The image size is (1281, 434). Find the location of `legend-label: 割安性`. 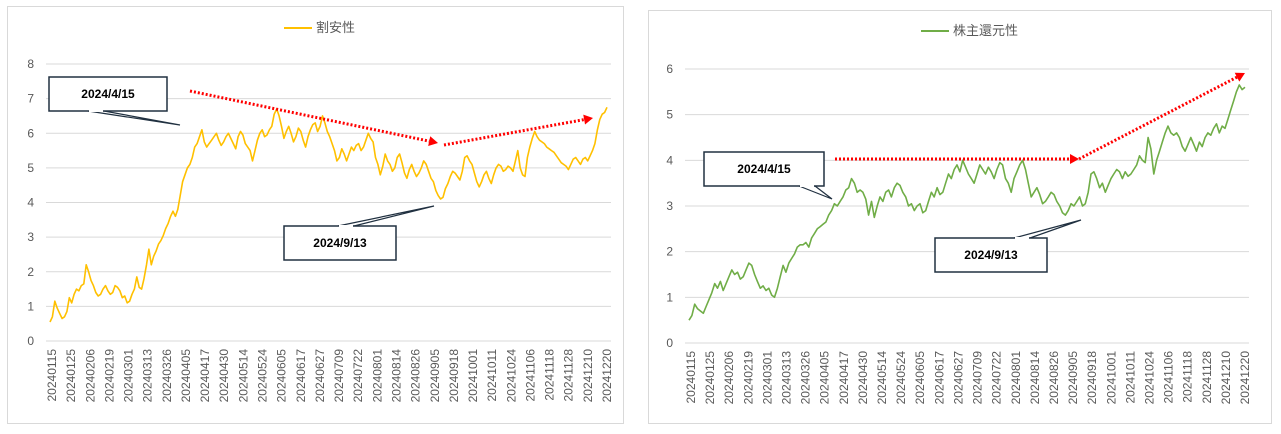

legend-label: 割安性 is located at coordinates (335, 27).